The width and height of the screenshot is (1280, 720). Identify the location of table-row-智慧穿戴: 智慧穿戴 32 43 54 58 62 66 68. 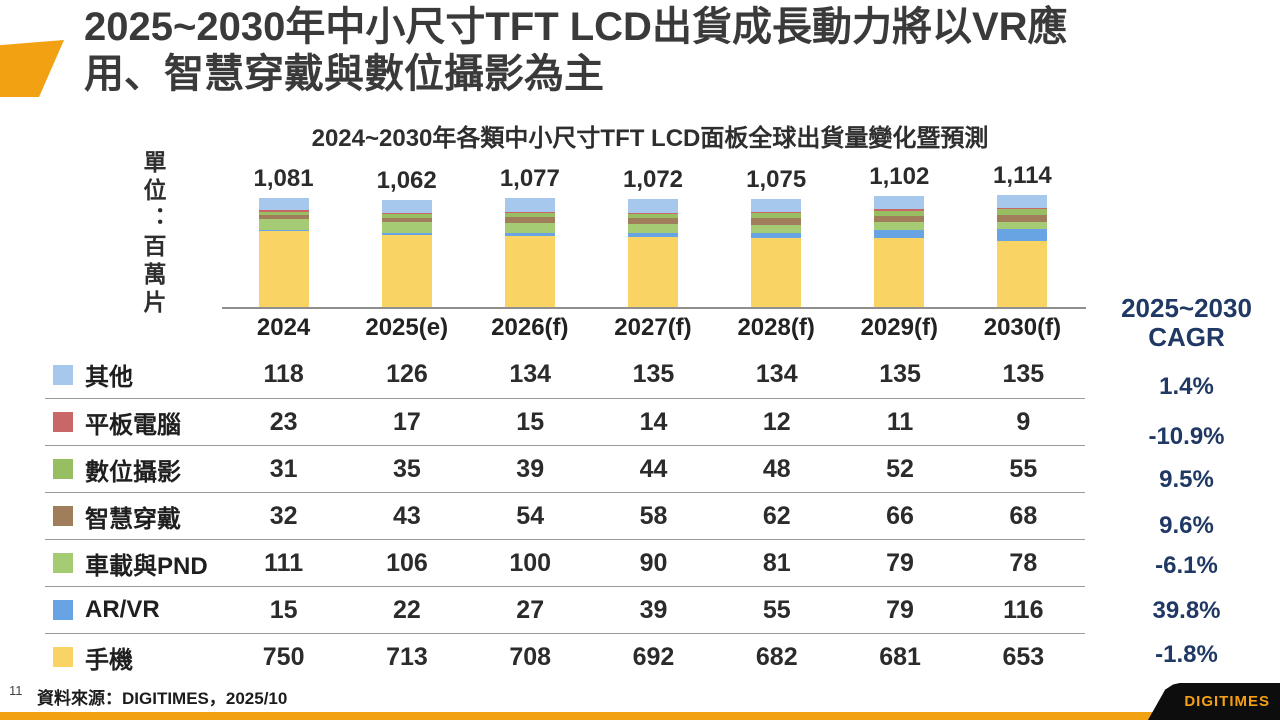
(565, 515).